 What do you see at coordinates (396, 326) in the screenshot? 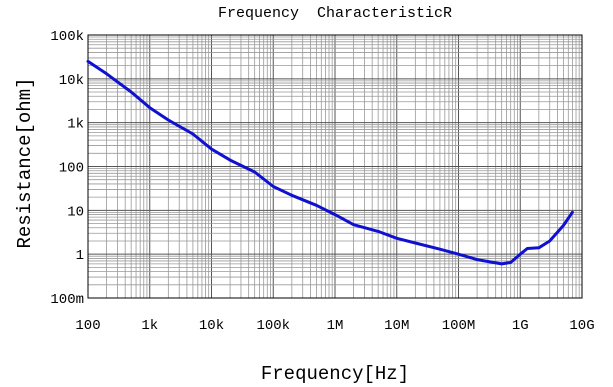
I see `x-tick-label: 10M` at bounding box center [396, 326].